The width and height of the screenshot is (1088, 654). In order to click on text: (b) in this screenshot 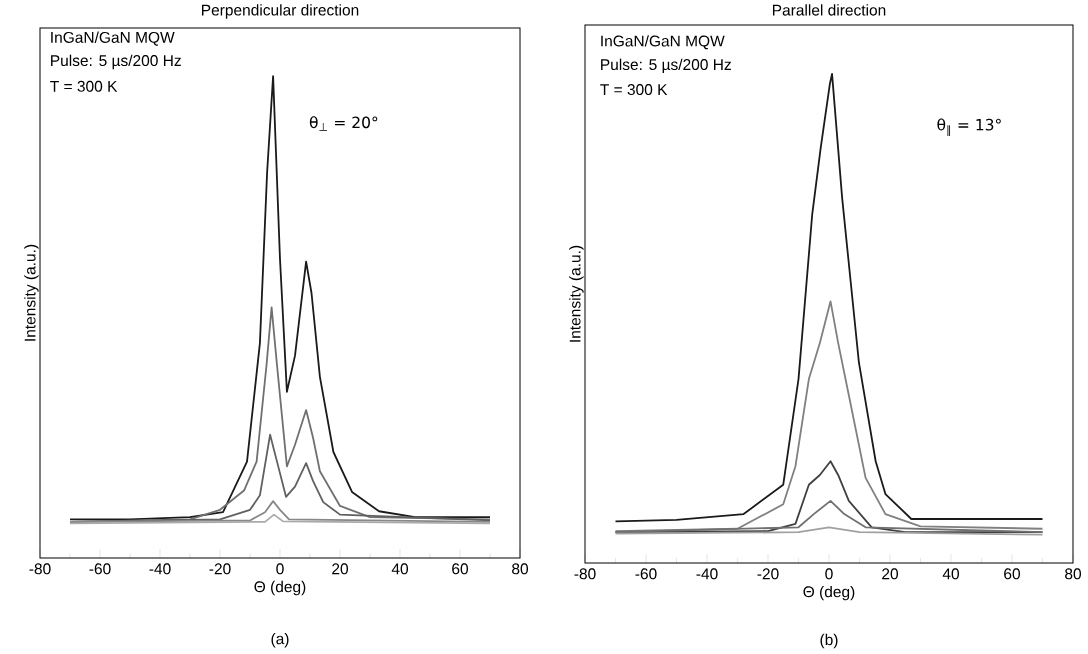, I will do `click(829, 641)`.